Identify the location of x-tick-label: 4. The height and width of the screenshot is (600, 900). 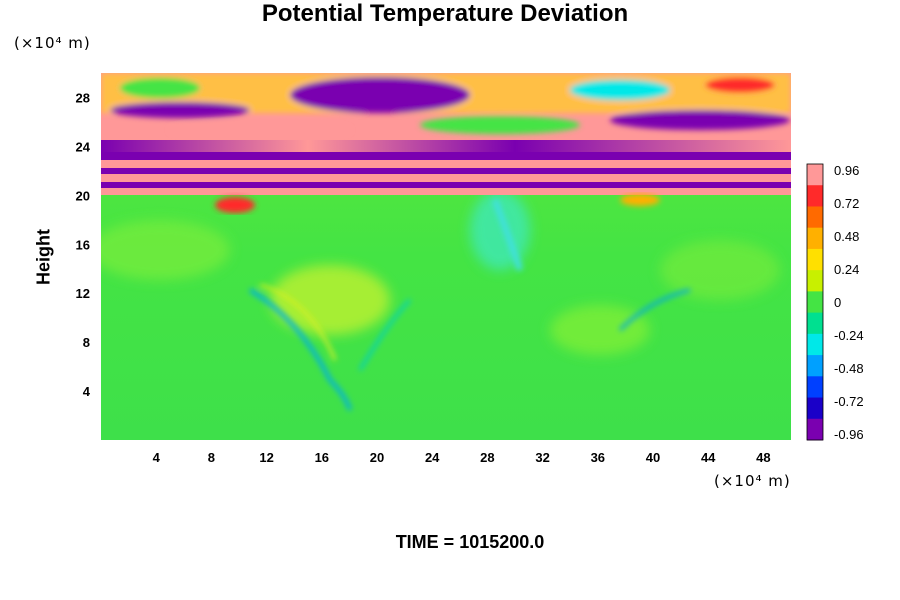
(157, 457).